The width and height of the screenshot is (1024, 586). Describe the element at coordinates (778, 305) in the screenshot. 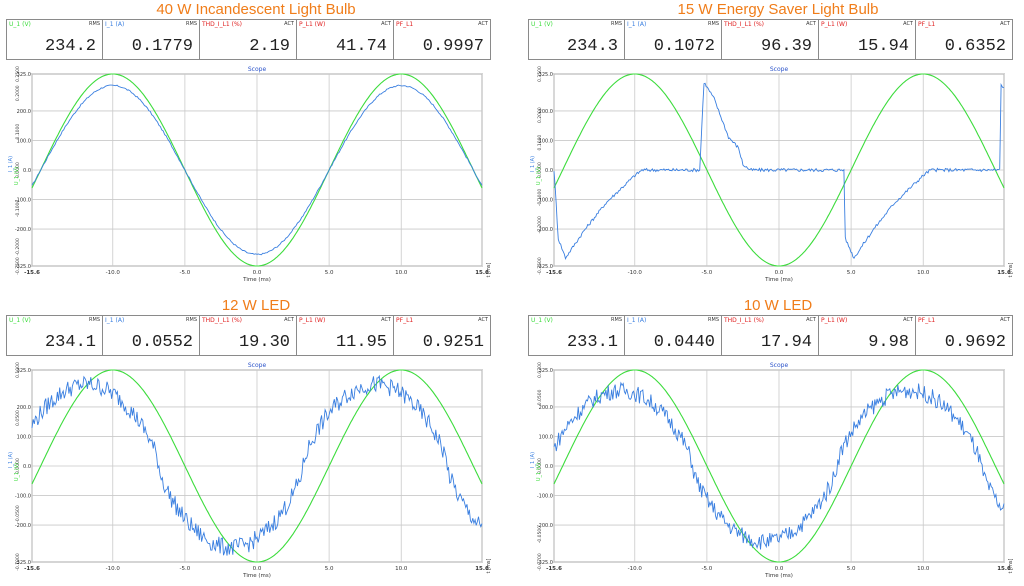

I see `panel-title: 10 W LED` at that location.